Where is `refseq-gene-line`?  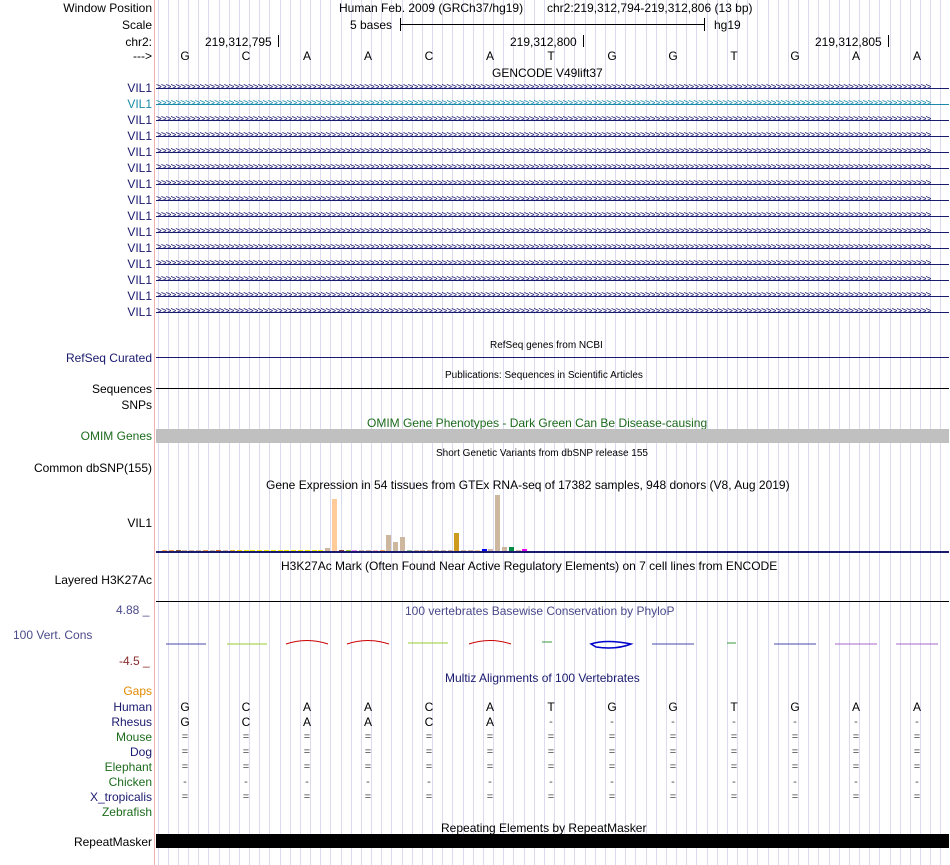 refseq-gene-line is located at coordinates (552, 357).